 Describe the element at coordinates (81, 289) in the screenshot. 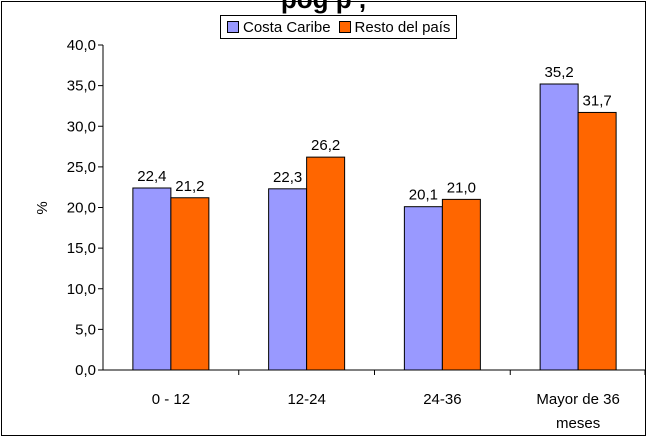

I see `y-tick-label: 10,0` at that location.